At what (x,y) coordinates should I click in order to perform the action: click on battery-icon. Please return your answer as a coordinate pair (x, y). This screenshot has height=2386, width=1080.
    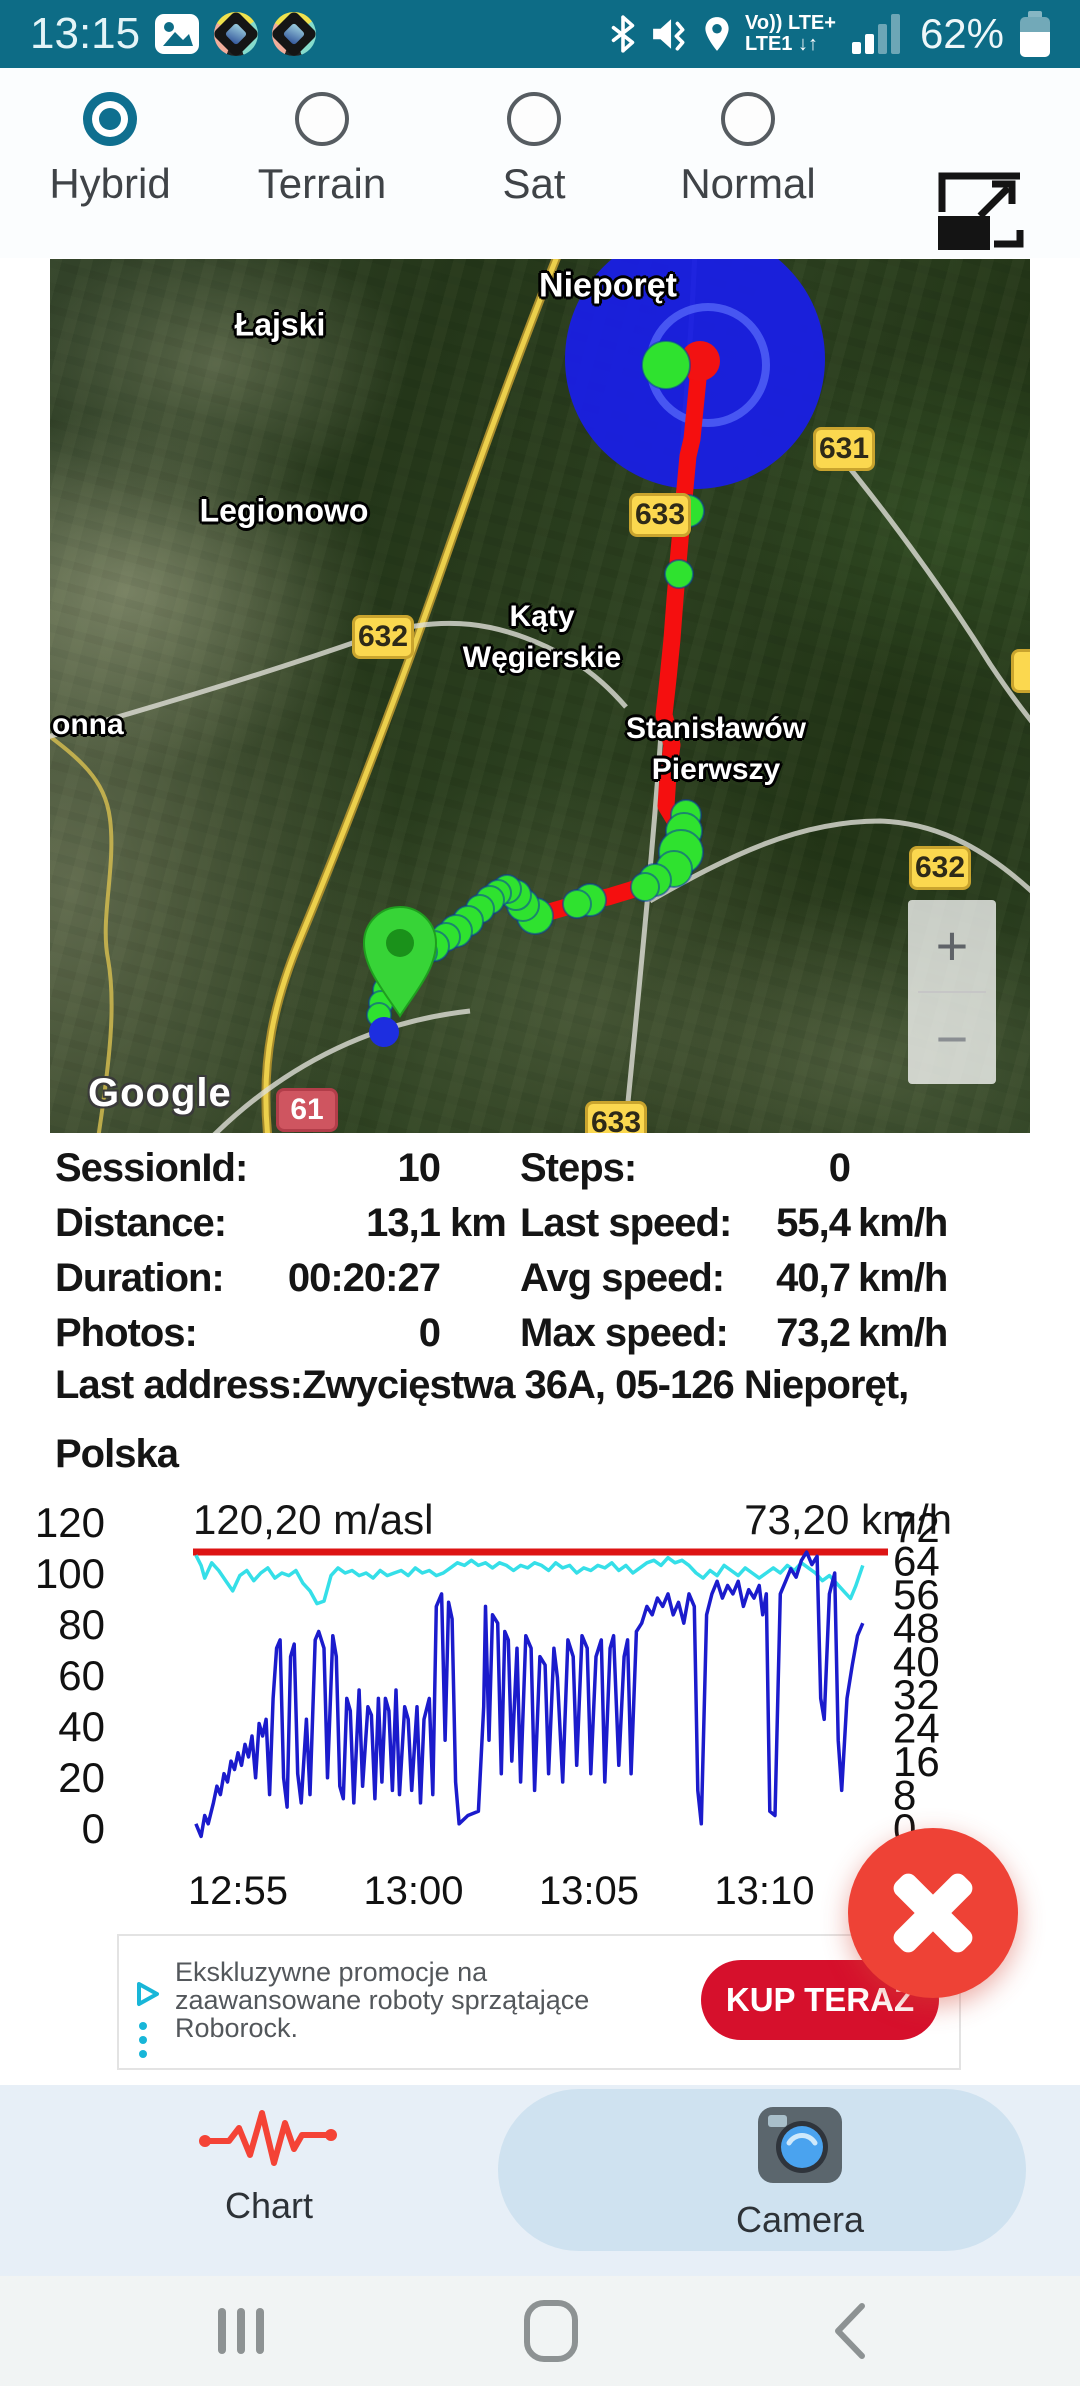
    Looking at the image, I should click on (1035, 34).